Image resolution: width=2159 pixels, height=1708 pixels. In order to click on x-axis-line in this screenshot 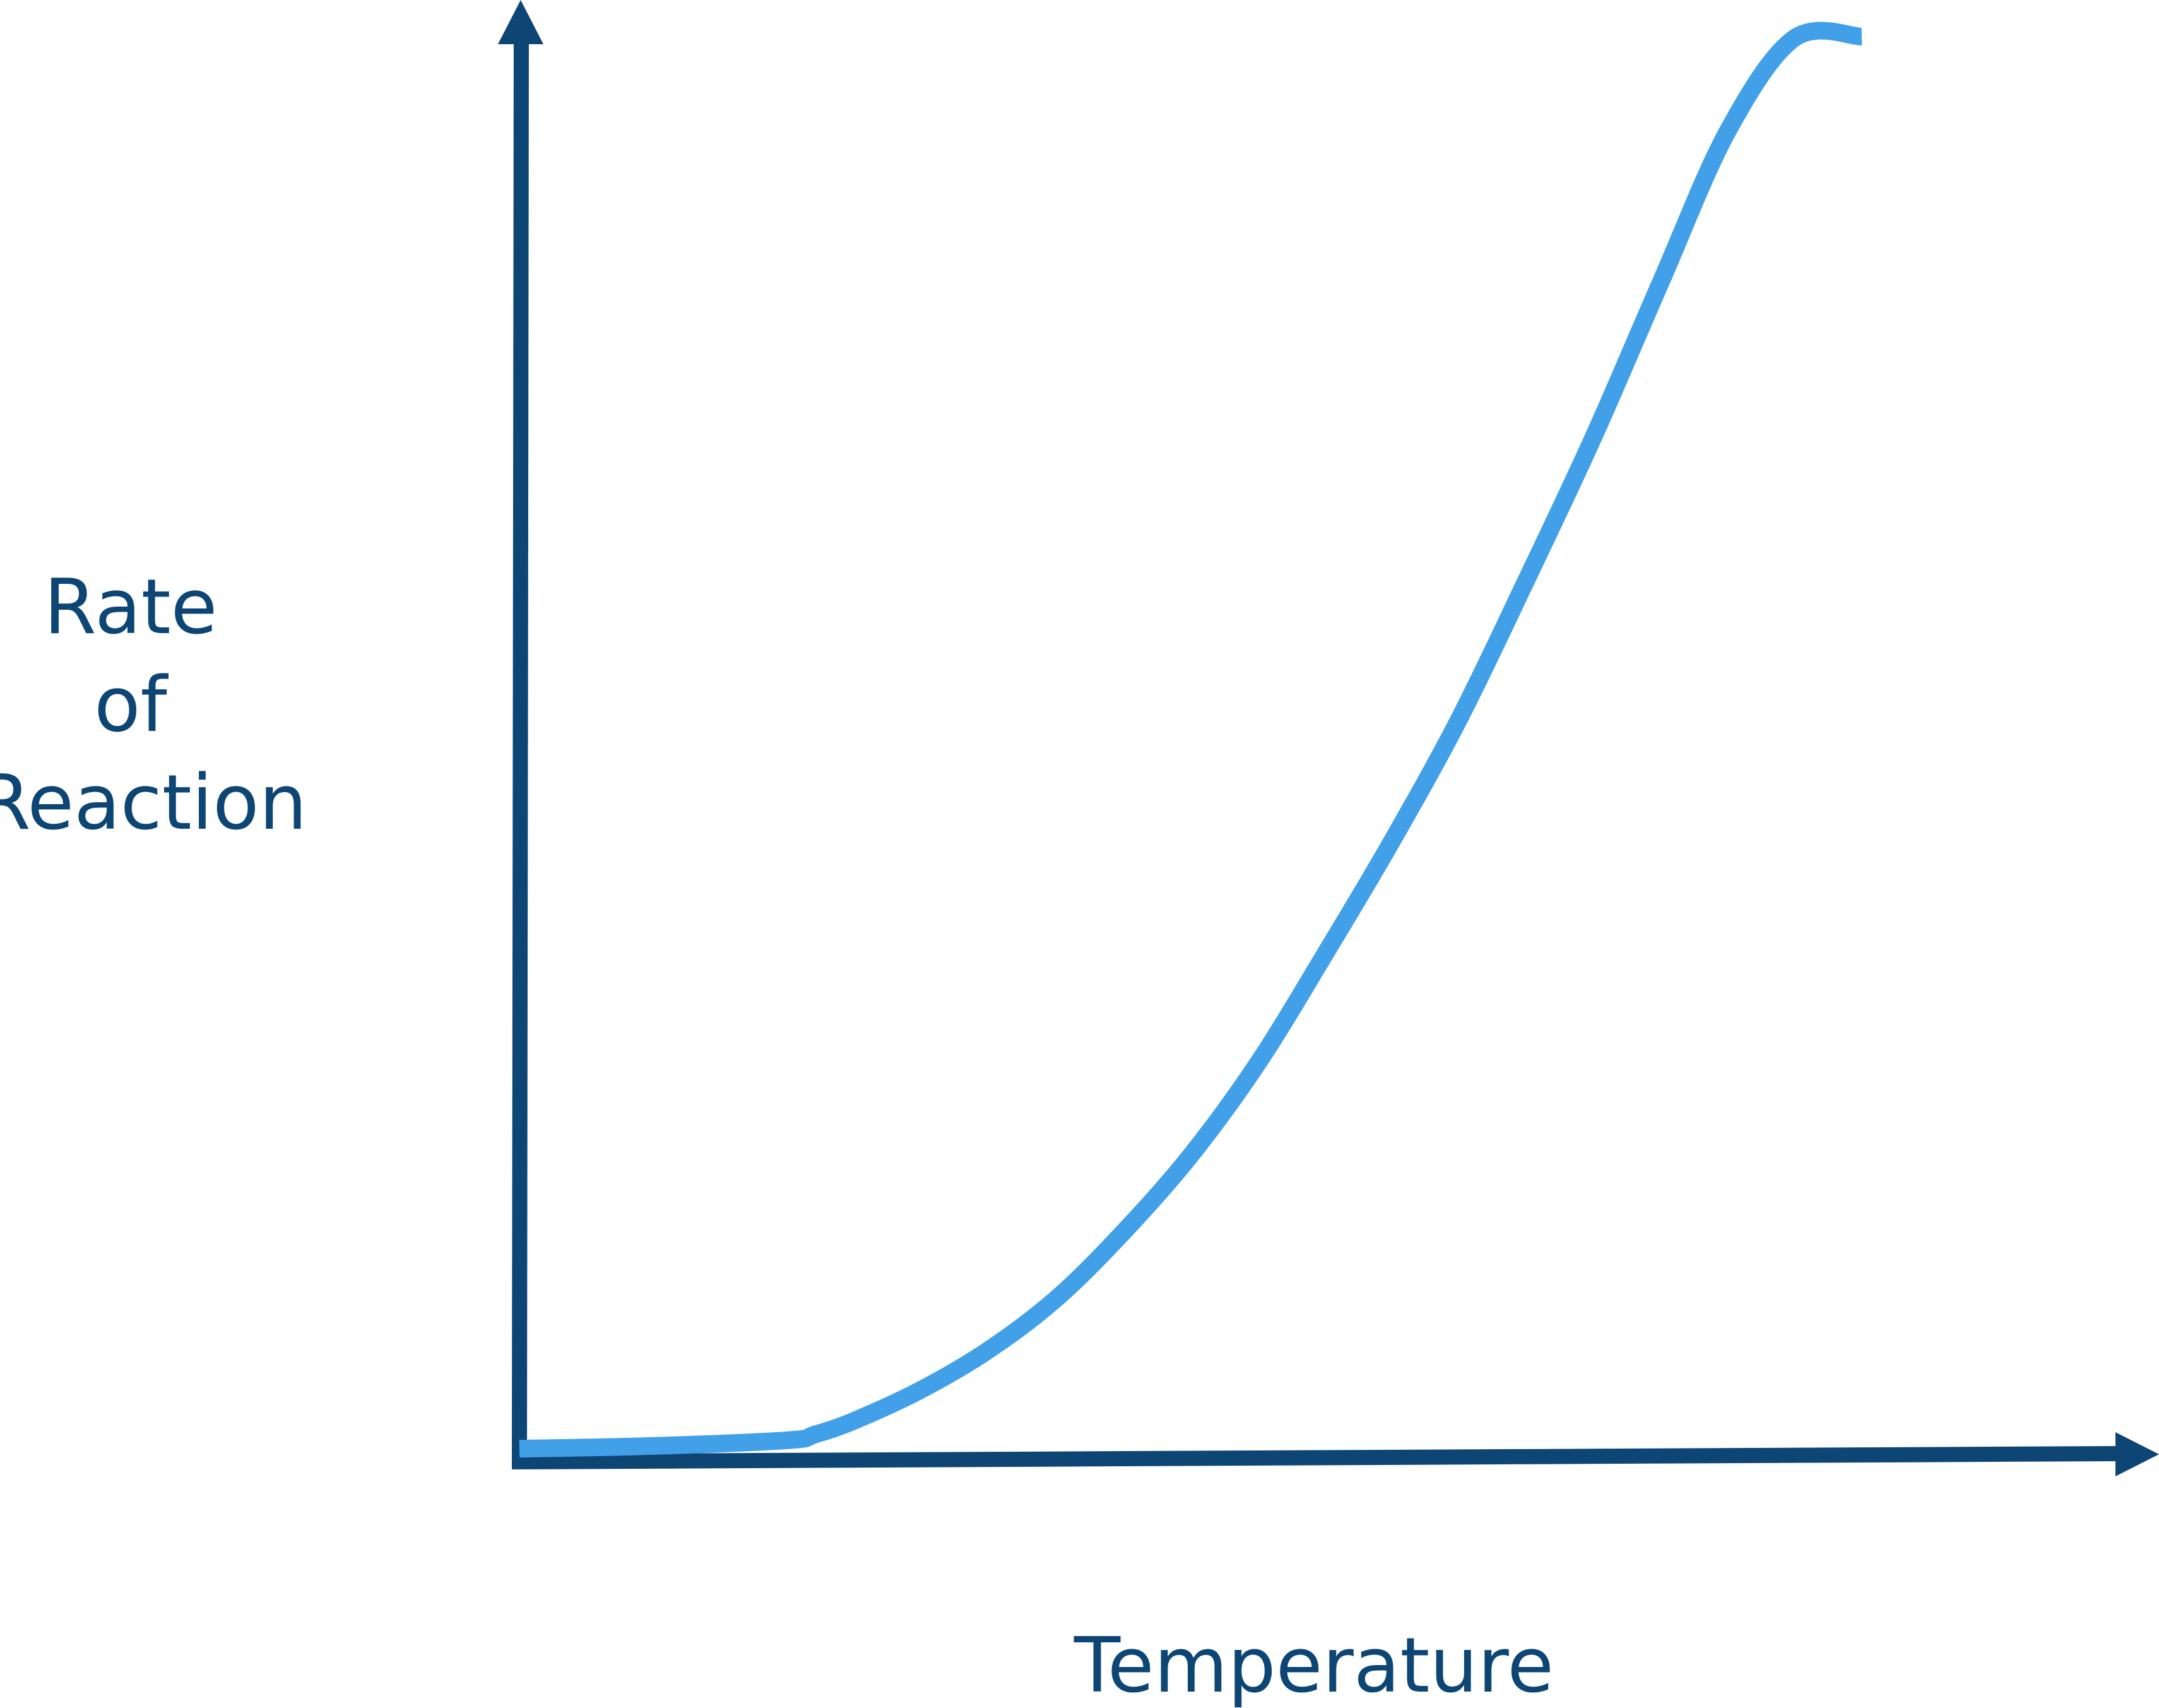, I will do `click(1314, 1458)`.